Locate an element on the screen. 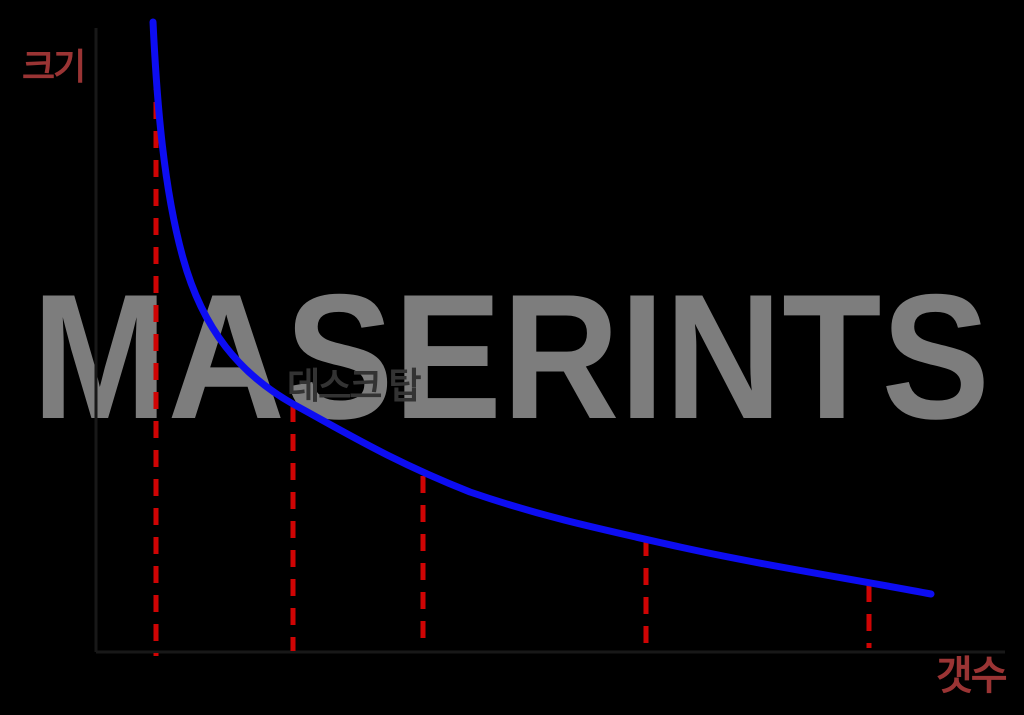 Image resolution: width=1024 pixels, height=715 pixels. x-axis-label: 갯수 is located at coordinates (971, 676).